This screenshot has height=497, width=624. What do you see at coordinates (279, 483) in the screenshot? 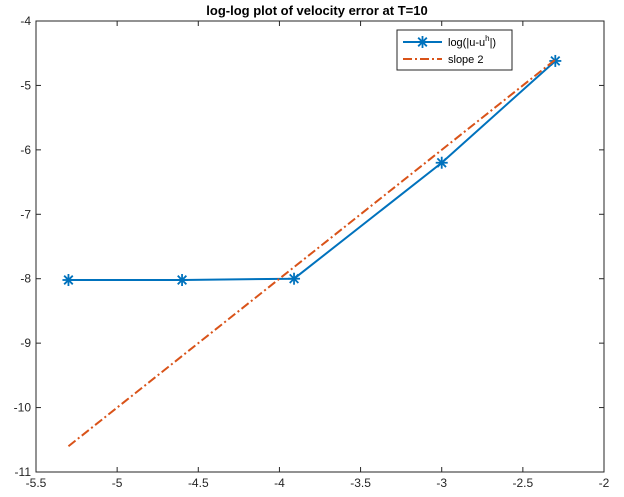
I see `x-tick-label: -4` at bounding box center [279, 483].